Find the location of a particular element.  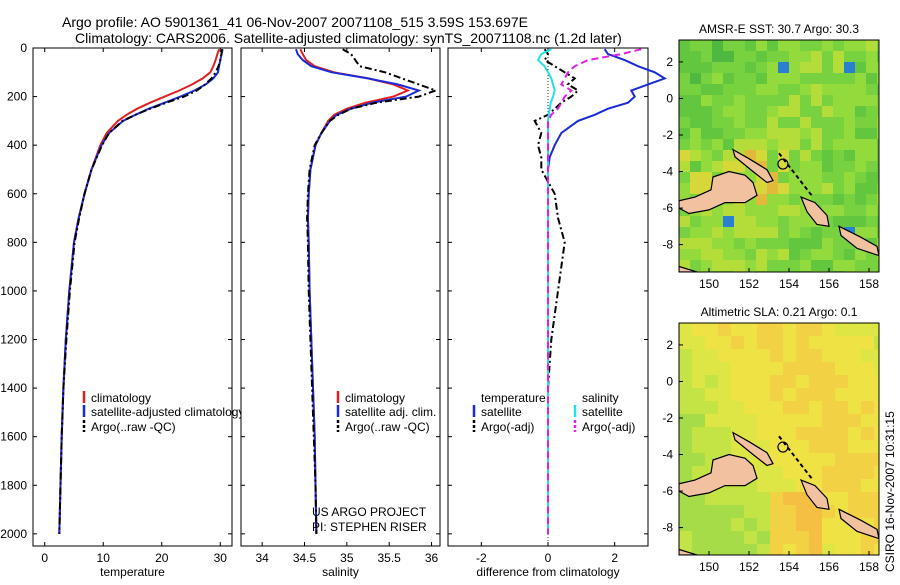

y-tick-label: -4 is located at coordinates (667, 455).